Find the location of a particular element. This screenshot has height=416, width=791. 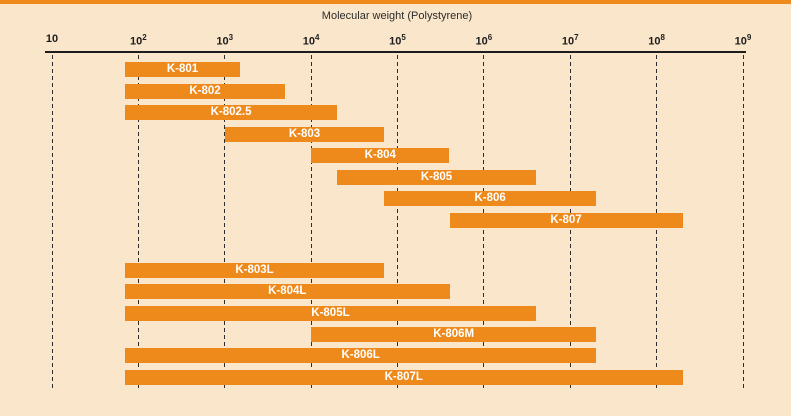

range-bar: K-803L is located at coordinates (255, 270).